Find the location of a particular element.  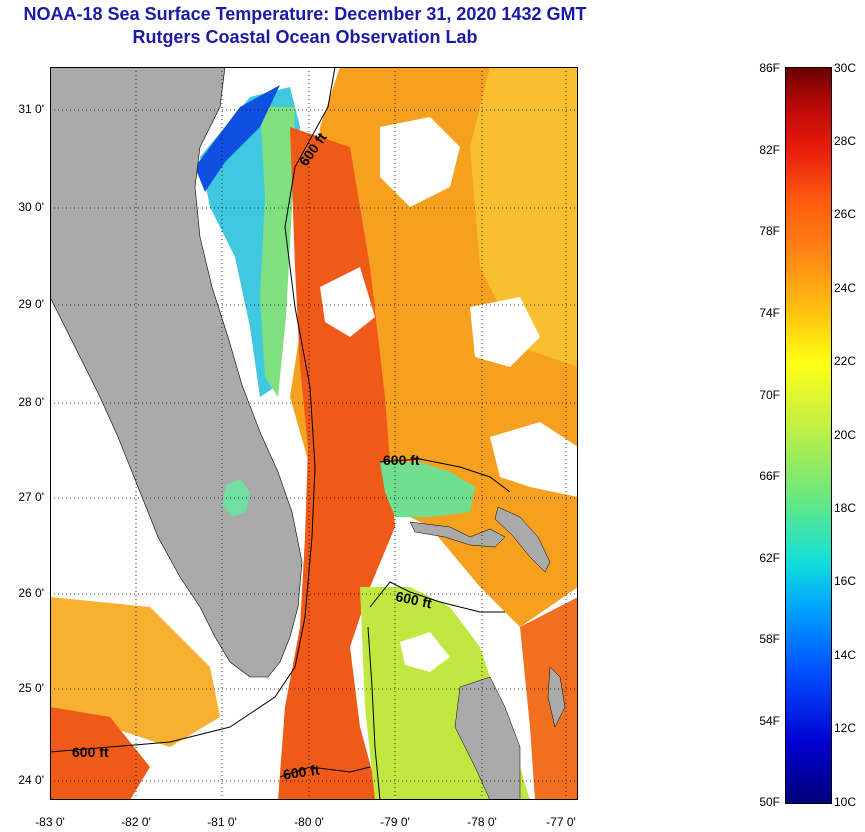

fahrenheit-label: 62F is located at coordinates (769, 558).